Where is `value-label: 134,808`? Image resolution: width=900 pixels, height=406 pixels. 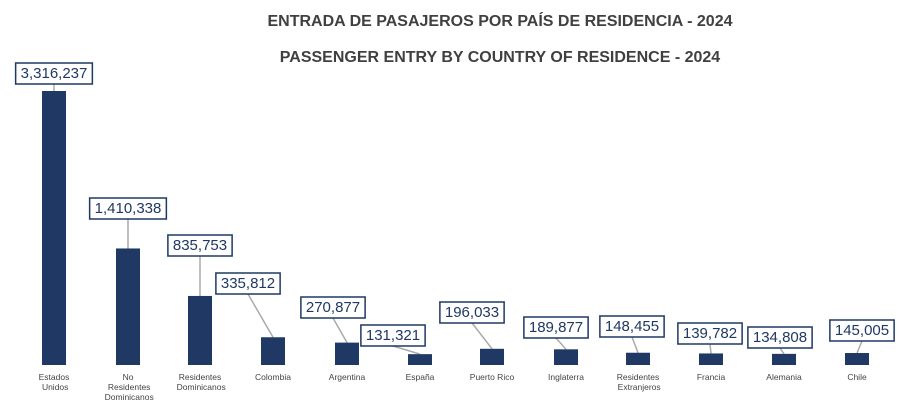
value-label: 134,808 is located at coordinates (780, 337).